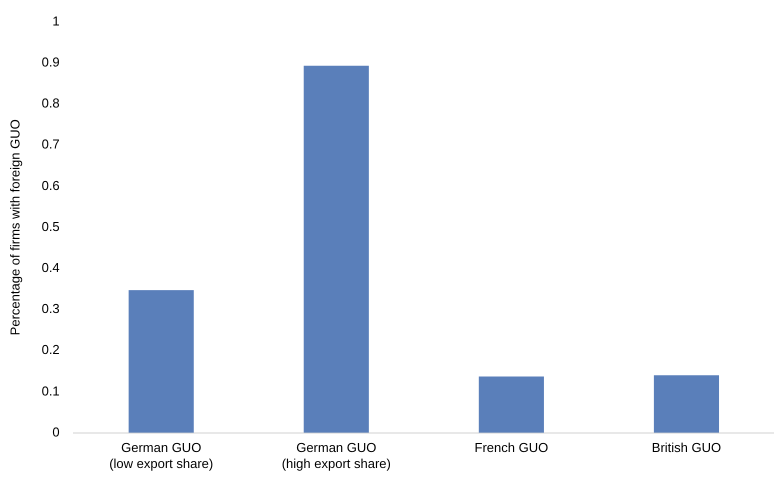 The image size is (774, 484). I want to click on y-tick-label: 0.8, so click(51, 103).